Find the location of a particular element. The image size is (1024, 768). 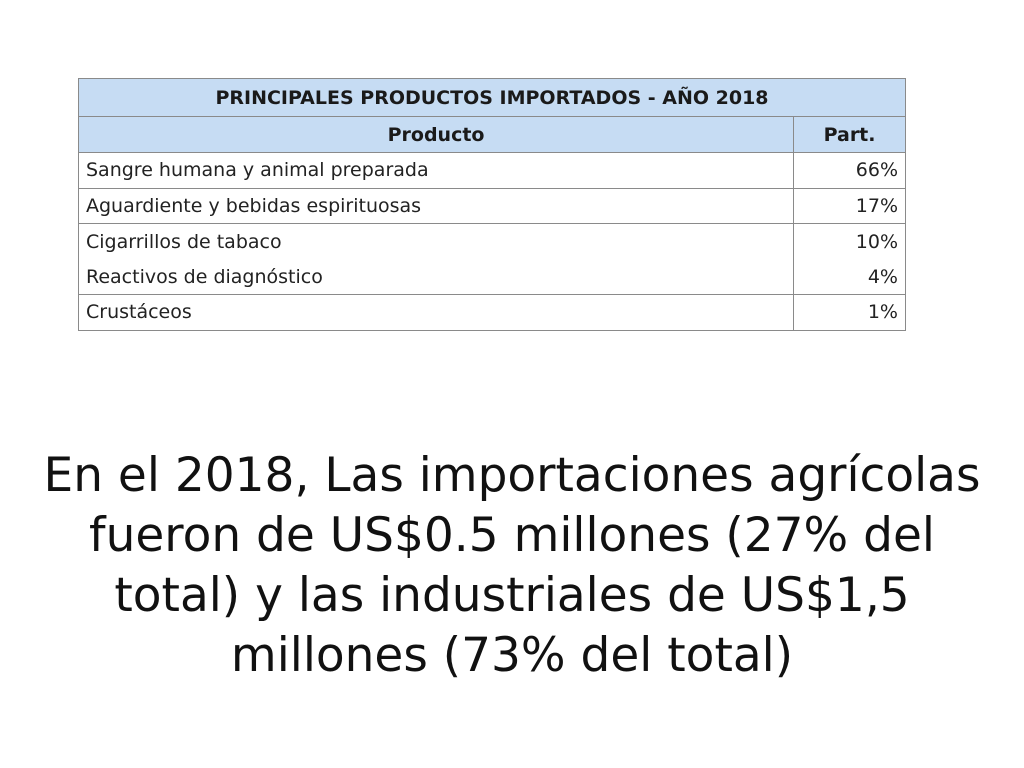

share-cell: 10% is located at coordinates (849, 241).